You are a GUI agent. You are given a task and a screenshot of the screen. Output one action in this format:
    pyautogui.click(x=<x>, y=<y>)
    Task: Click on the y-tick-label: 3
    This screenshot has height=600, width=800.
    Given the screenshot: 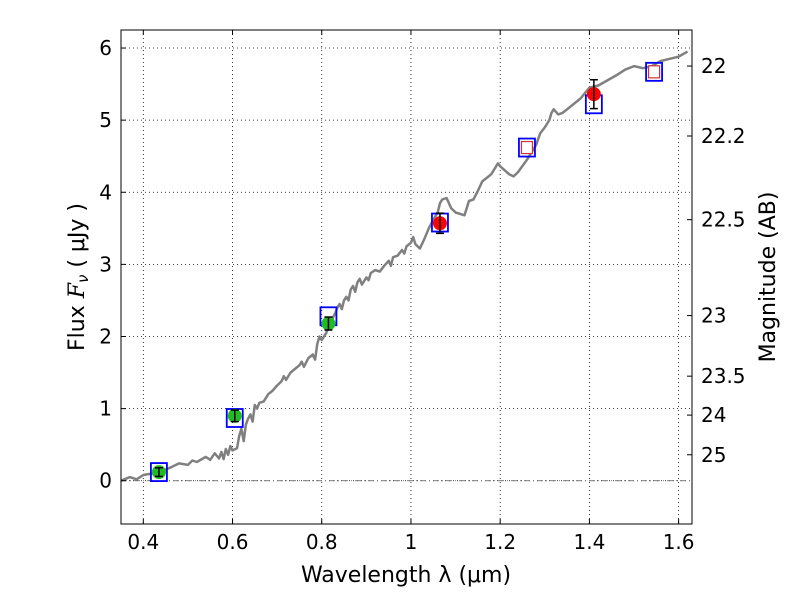 What is the action you would take?
    pyautogui.click(x=105, y=264)
    